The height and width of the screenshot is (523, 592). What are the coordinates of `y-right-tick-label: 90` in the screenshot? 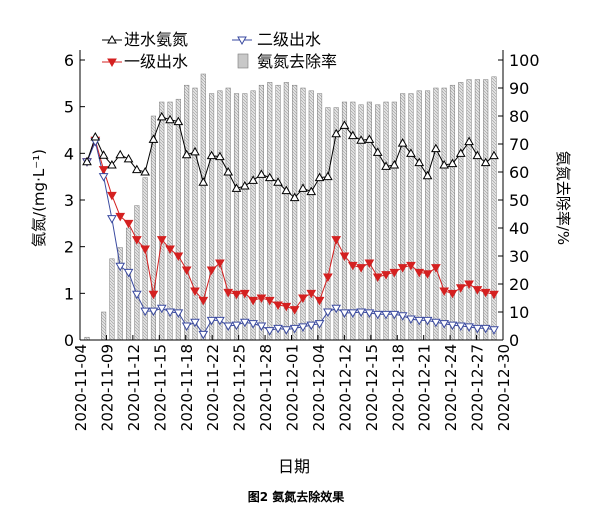 It's located at (519, 88).